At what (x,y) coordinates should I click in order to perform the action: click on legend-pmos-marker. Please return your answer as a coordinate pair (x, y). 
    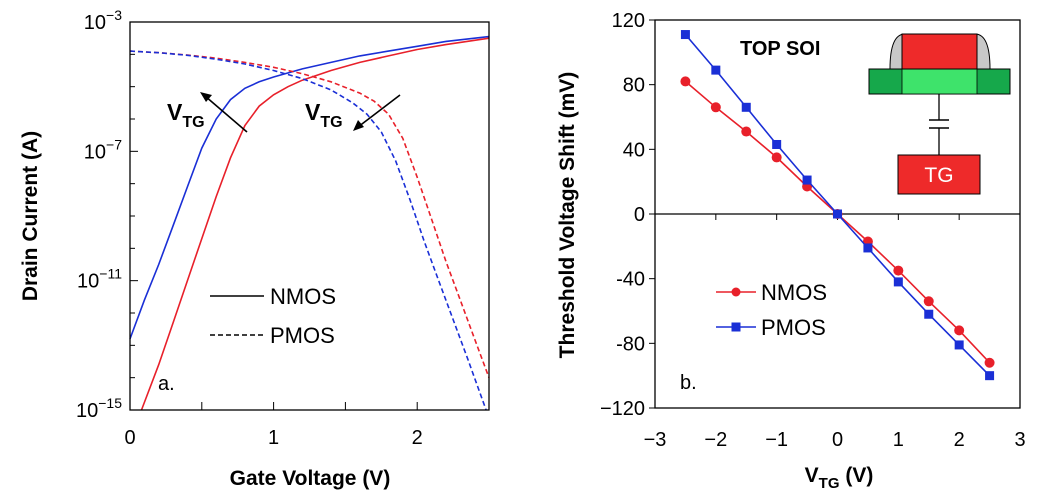
    Looking at the image, I should click on (736, 327).